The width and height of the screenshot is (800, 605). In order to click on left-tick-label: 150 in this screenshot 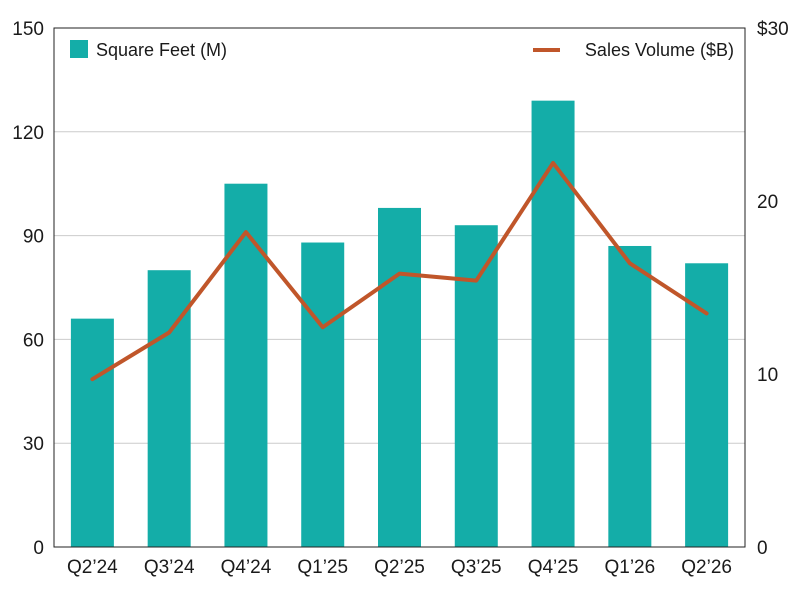, I will do `click(28, 29)`.